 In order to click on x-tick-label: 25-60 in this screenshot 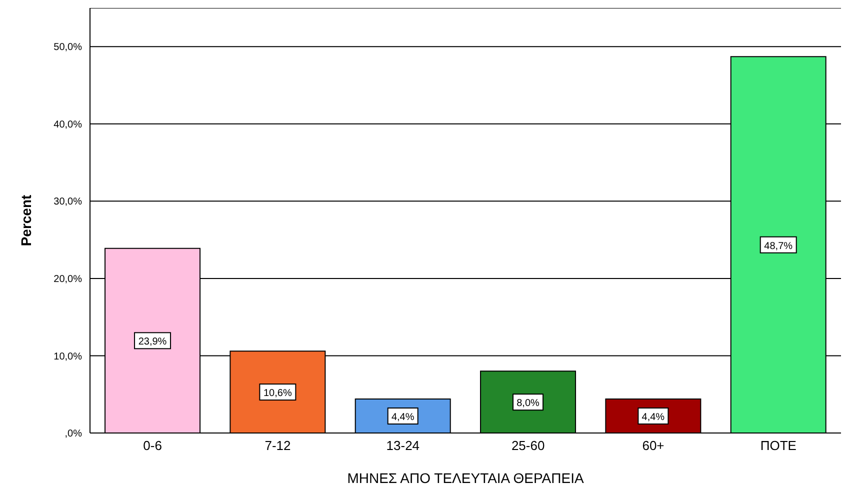, I will do `click(528, 446)`.